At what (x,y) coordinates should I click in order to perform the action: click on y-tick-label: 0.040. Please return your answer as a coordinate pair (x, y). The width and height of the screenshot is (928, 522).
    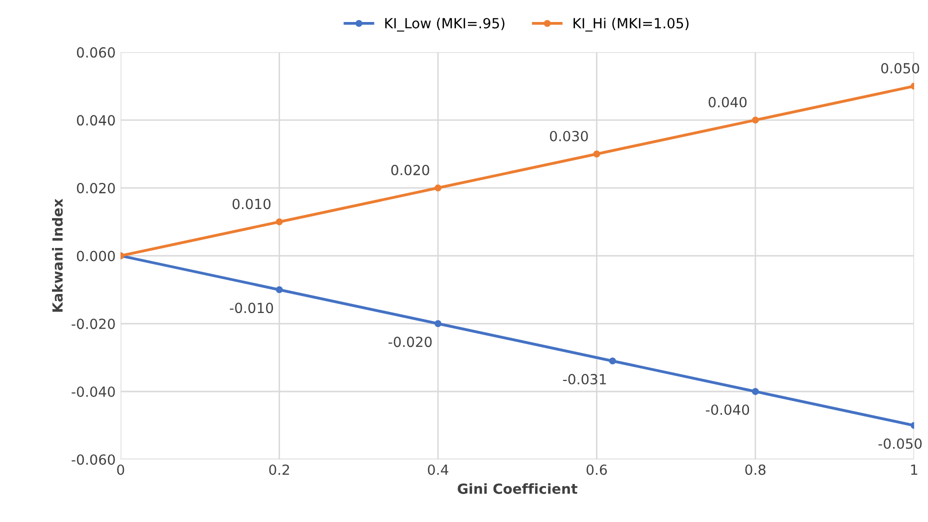
    Looking at the image, I should click on (95, 120).